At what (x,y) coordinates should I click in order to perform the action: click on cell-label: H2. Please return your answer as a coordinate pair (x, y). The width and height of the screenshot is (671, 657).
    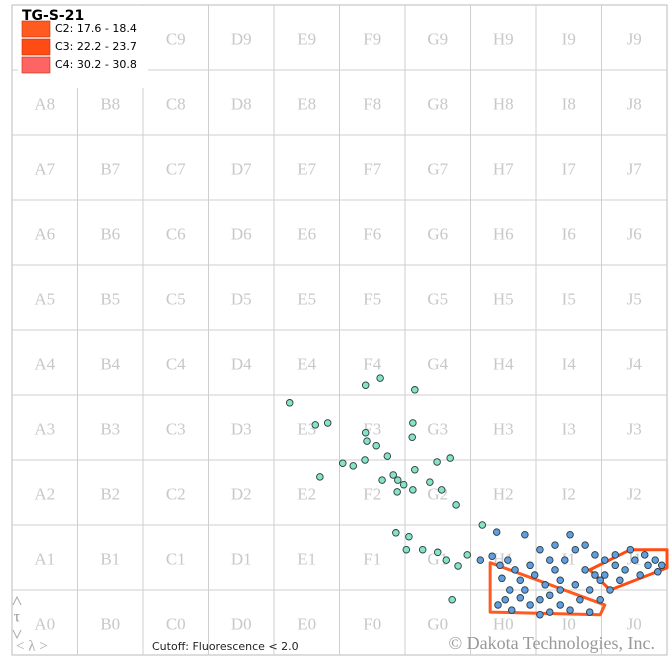
    Looking at the image, I should click on (503, 494).